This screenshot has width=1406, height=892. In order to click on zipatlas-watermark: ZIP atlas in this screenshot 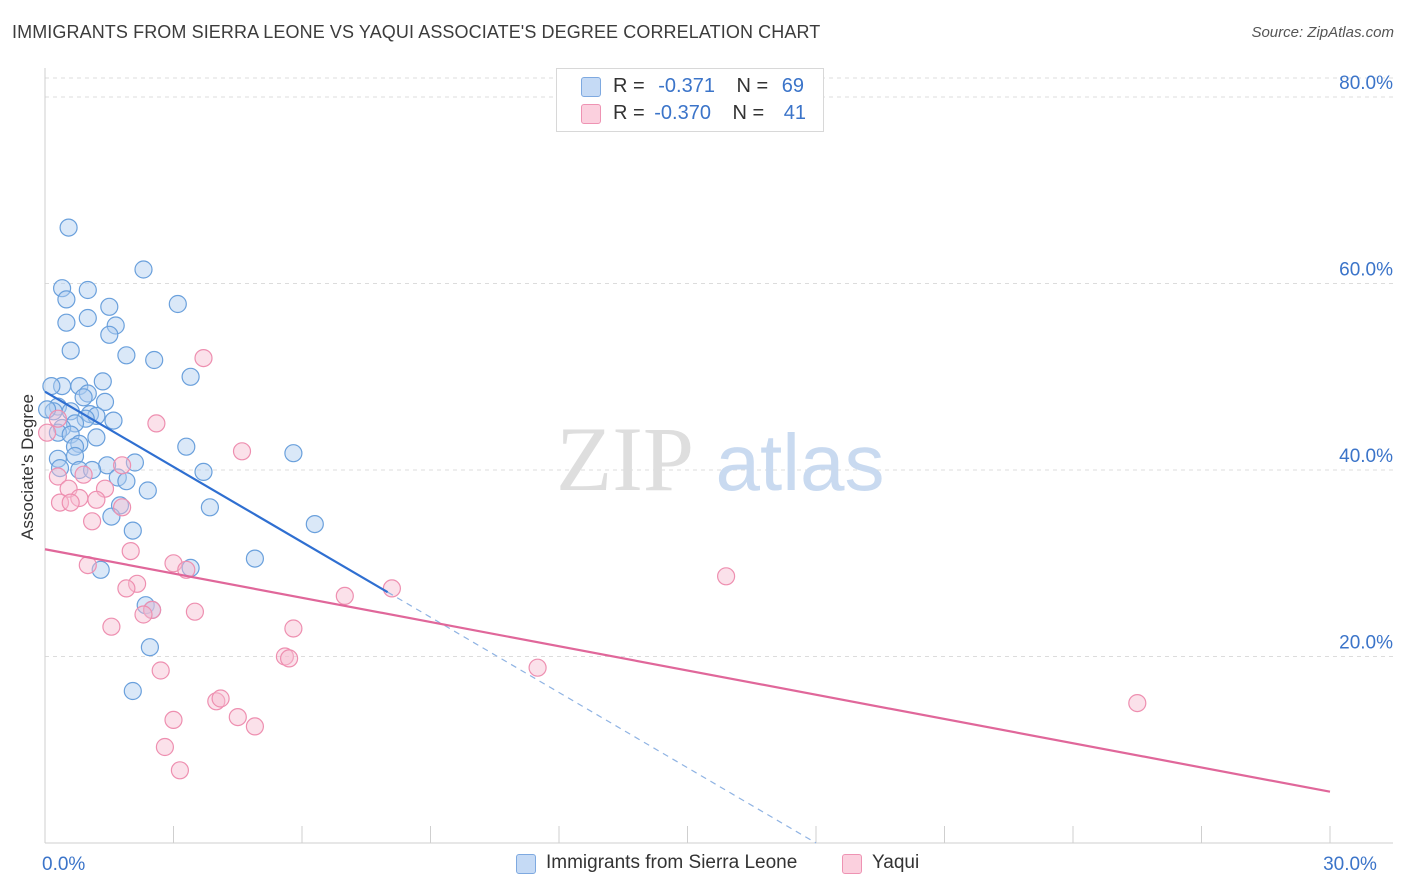, I will do `click(720, 459)`.